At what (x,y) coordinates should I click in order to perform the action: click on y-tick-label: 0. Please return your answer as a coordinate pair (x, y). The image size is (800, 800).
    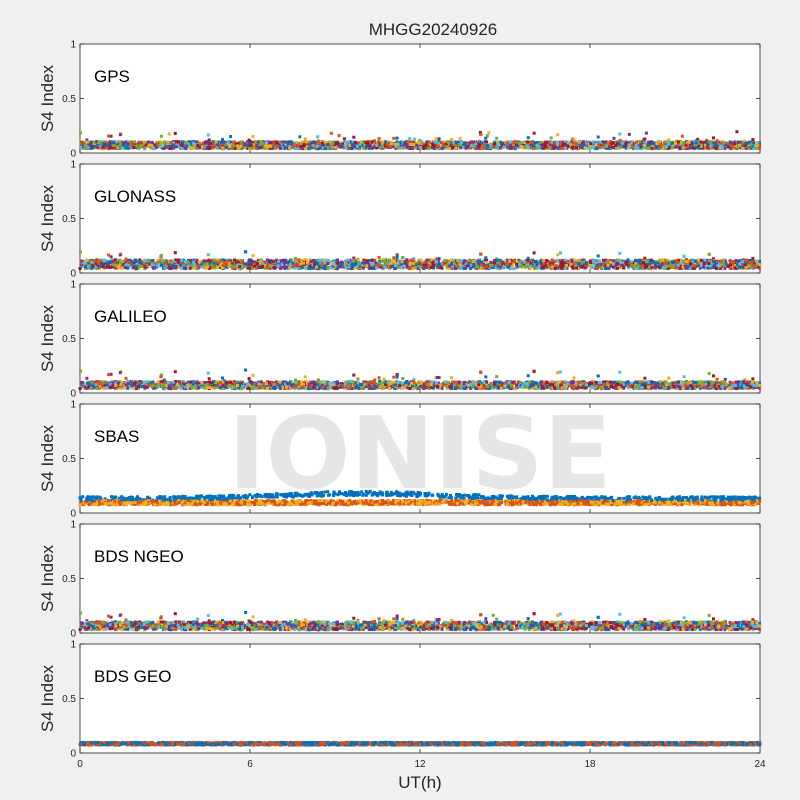
    Looking at the image, I should click on (73, 274).